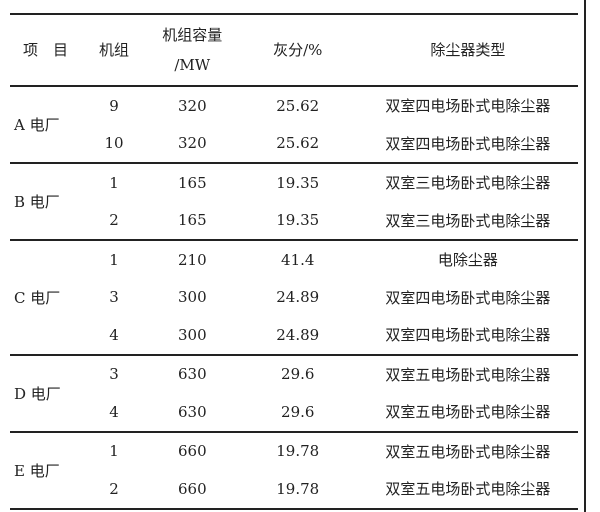  Describe the element at coordinates (585, 256) in the screenshot. I see `right-border-line` at that location.